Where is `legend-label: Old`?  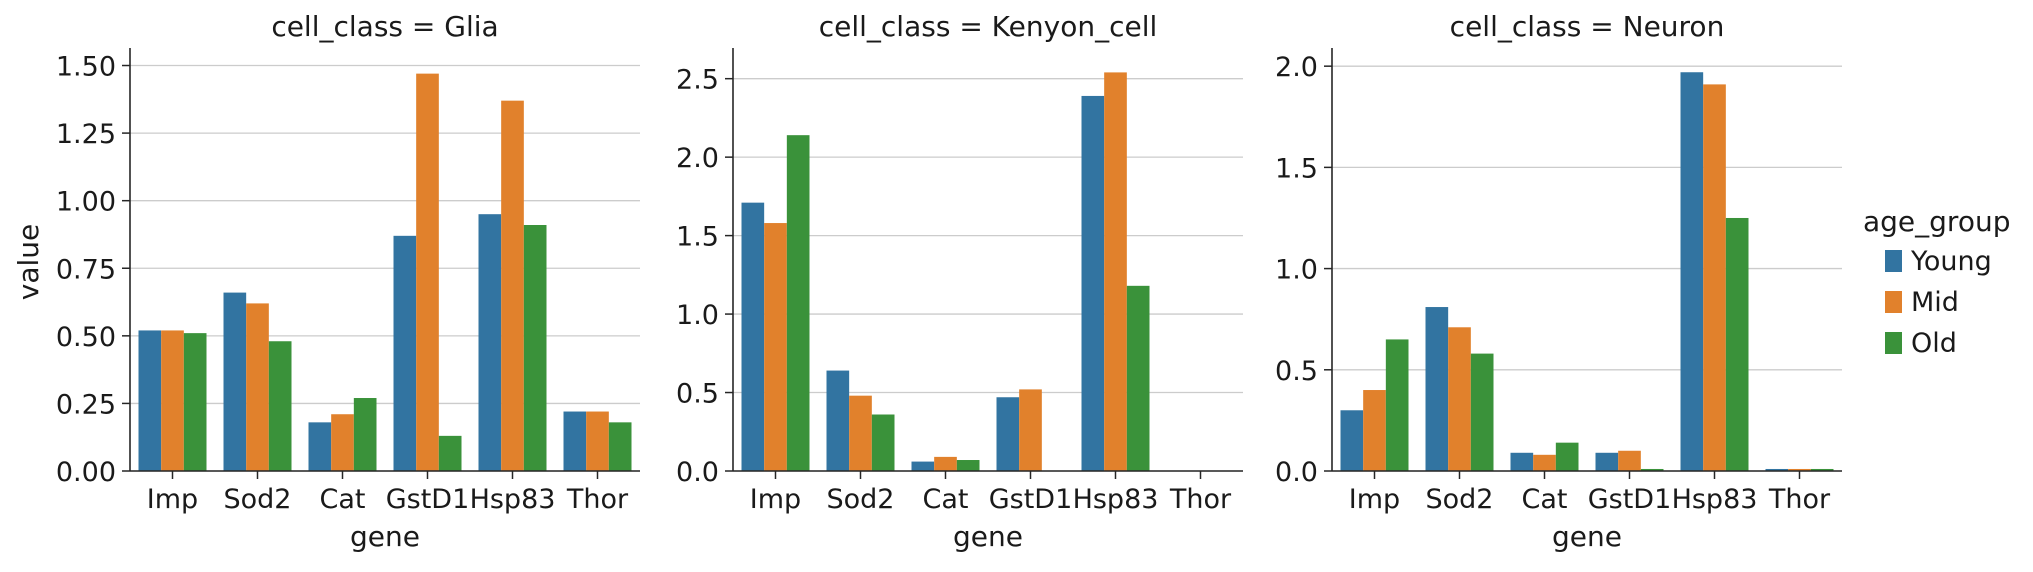
legend-label: Old is located at coordinates (1934, 343).